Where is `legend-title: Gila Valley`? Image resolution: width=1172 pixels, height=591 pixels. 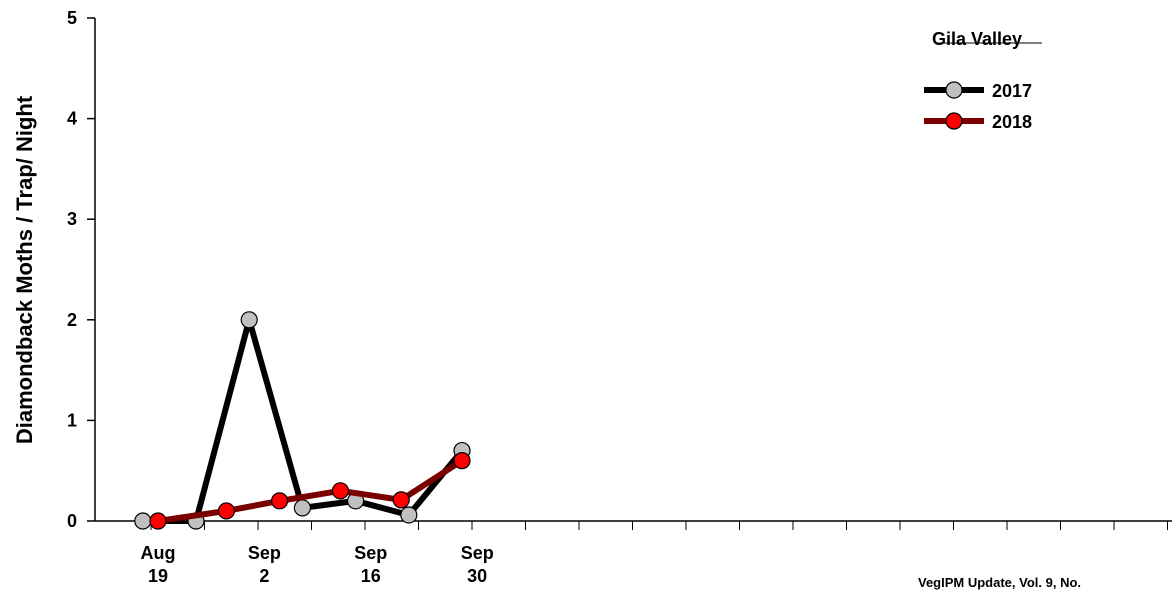
legend-title: Gila Valley is located at coordinates (977, 39).